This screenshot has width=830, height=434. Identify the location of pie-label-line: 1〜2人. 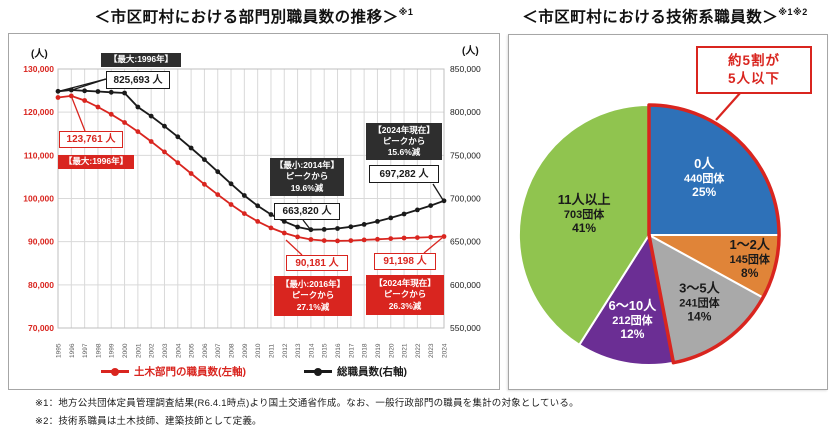
(749, 244).